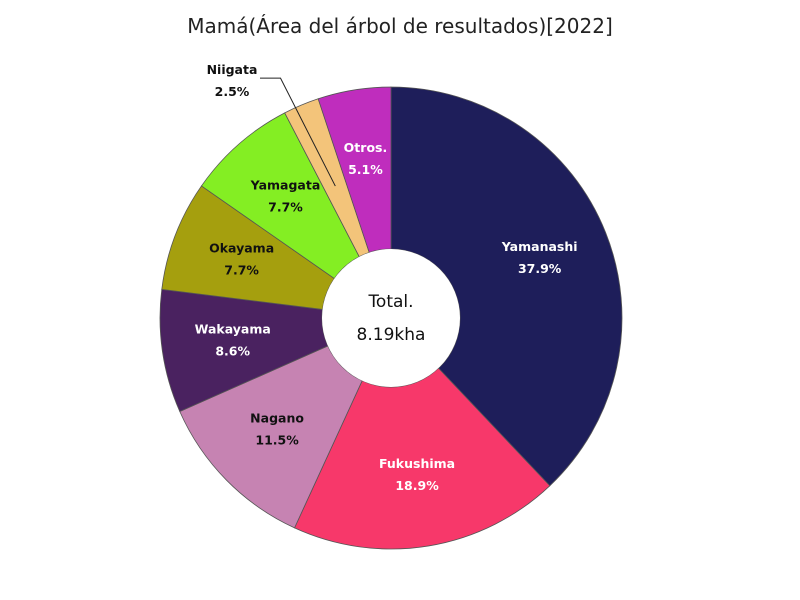  Describe the element at coordinates (277, 439) in the screenshot. I see `slice-value-nagano: 11.5%` at that location.